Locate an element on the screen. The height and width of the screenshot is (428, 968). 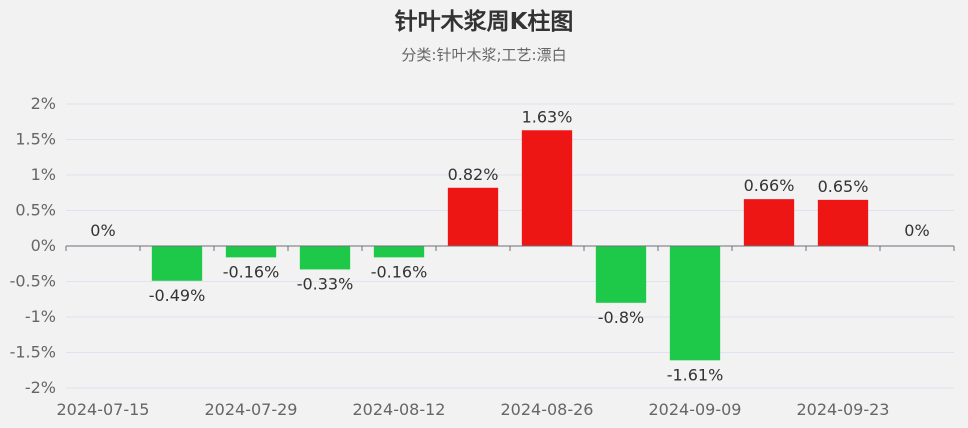
y-tick-label: 0% is located at coordinates (43, 245).